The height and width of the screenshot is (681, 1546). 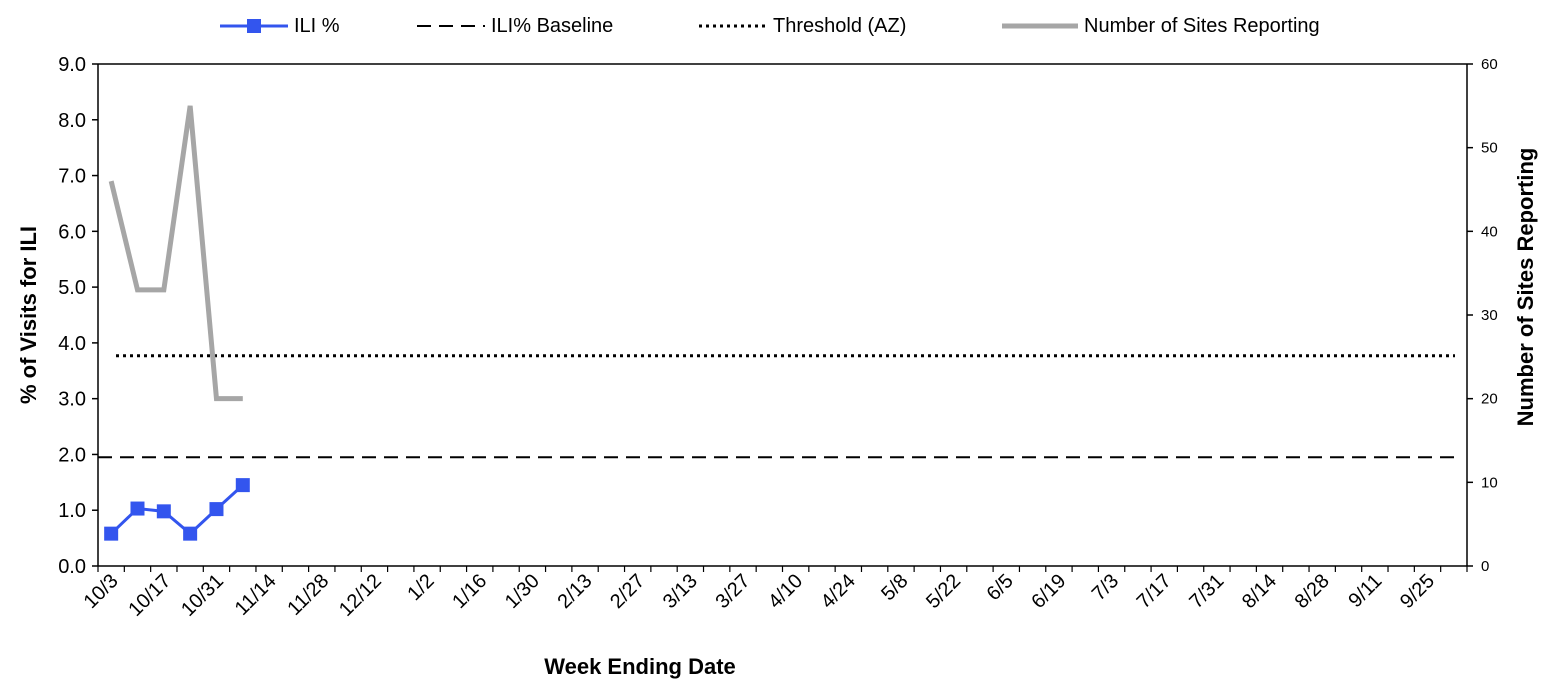 What do you see at coordinates (1365, 591) in the screenshot?
I see `x-tick-label: 9/11` at bounding box center [1365, 591].